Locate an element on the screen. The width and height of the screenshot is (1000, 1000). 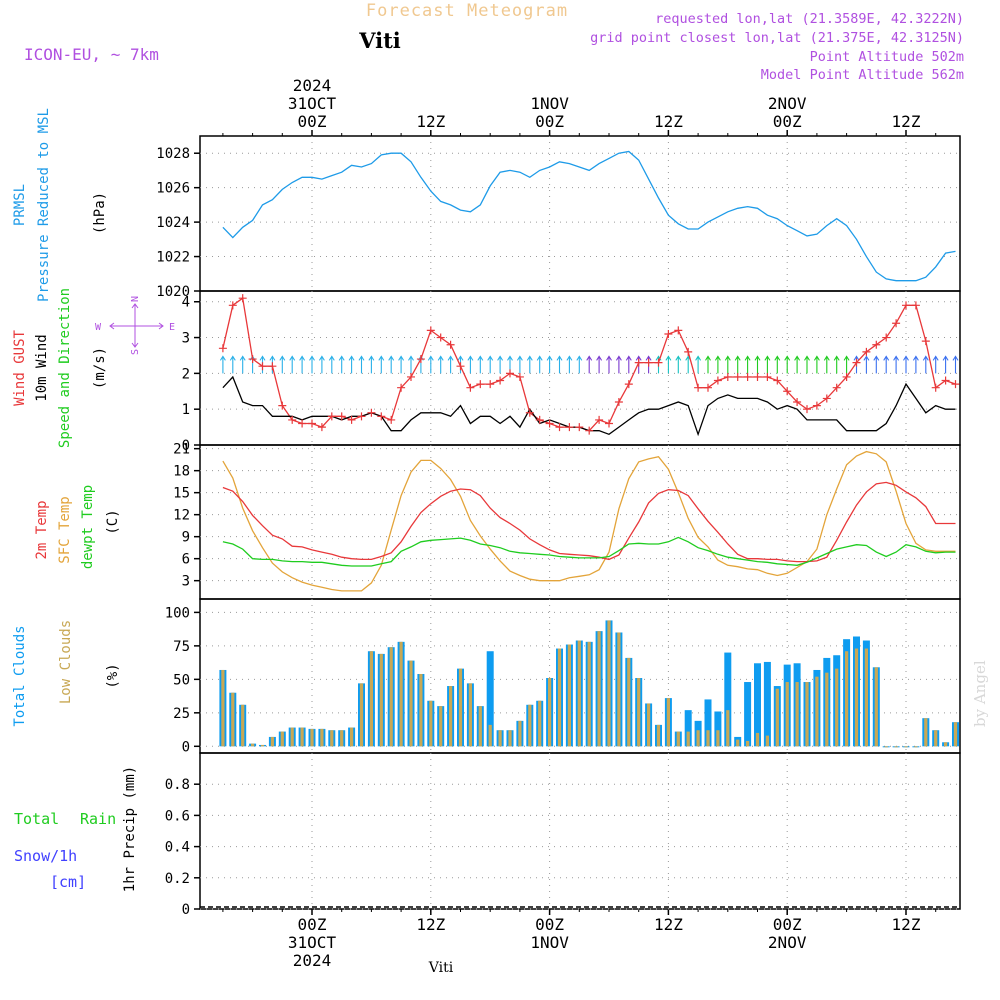
temperature-ytick-label: 6 is located at coordinates (186, 560).